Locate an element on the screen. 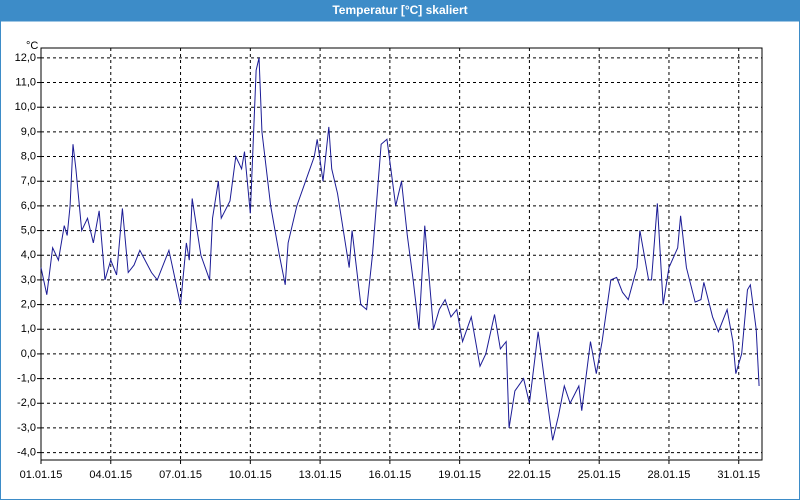 The width and height of the screenshot is (800, 500). y-tick-label: 8,0 is located at coordinates (28, 156).